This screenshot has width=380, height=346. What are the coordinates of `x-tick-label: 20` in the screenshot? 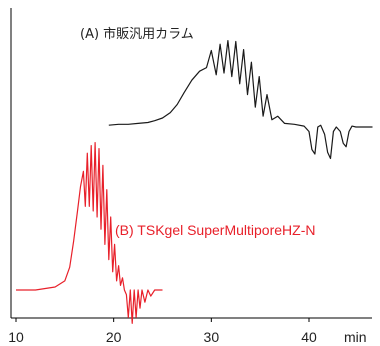 It's located at (114, 337).